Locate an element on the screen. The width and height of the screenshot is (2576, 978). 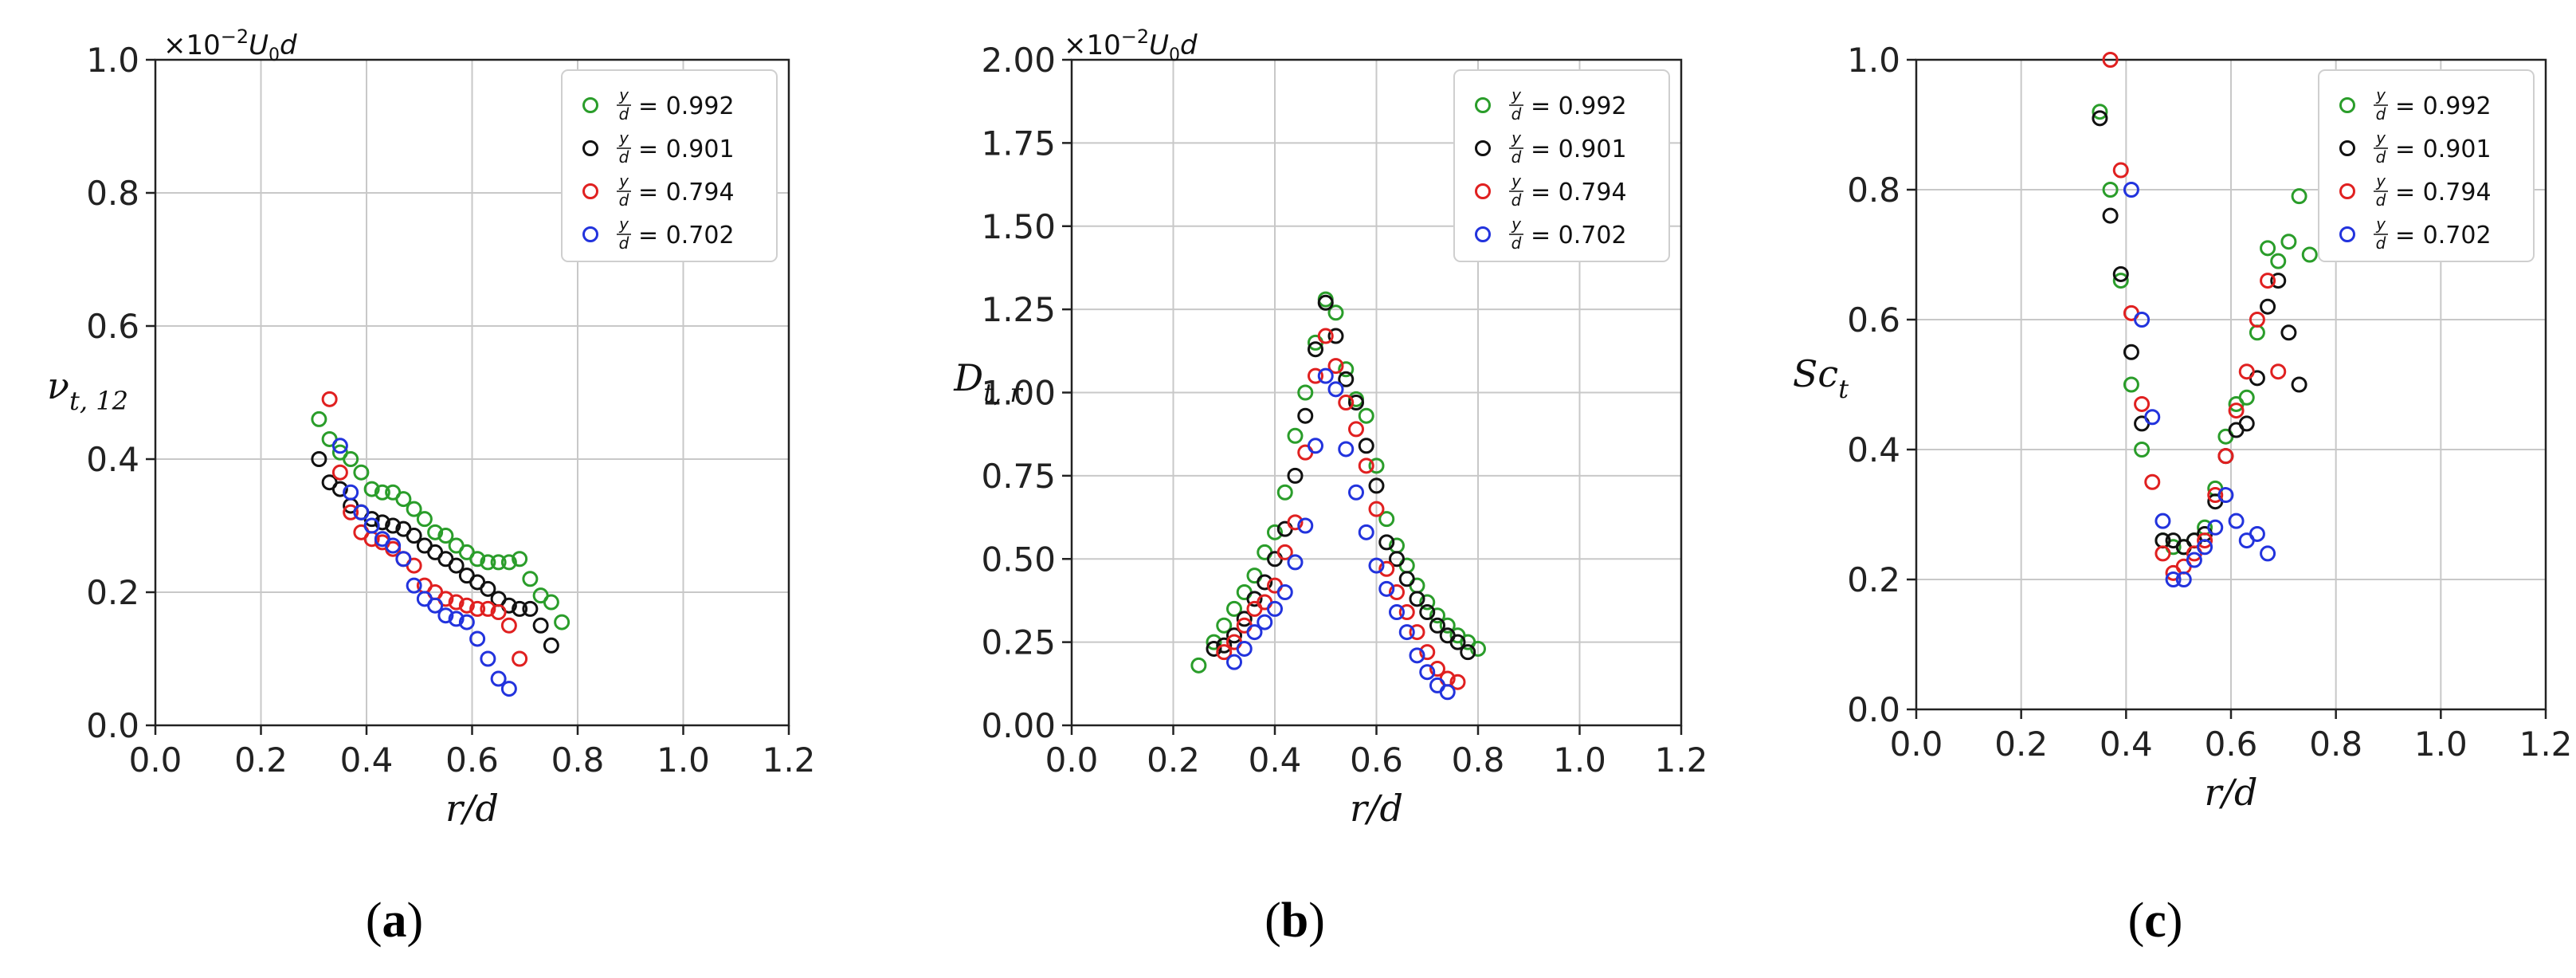
y-axis-label-sub: t, 12 is located at coordinates (98, 401).